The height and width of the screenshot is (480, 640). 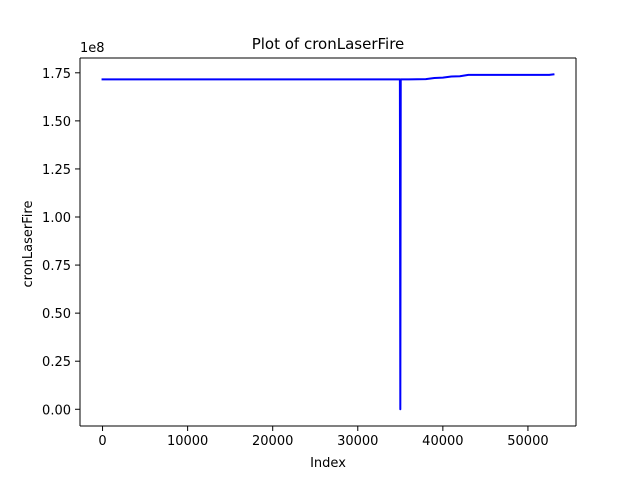 I want to click on y-tick-label: 0.00, so click(x=56, y=410).